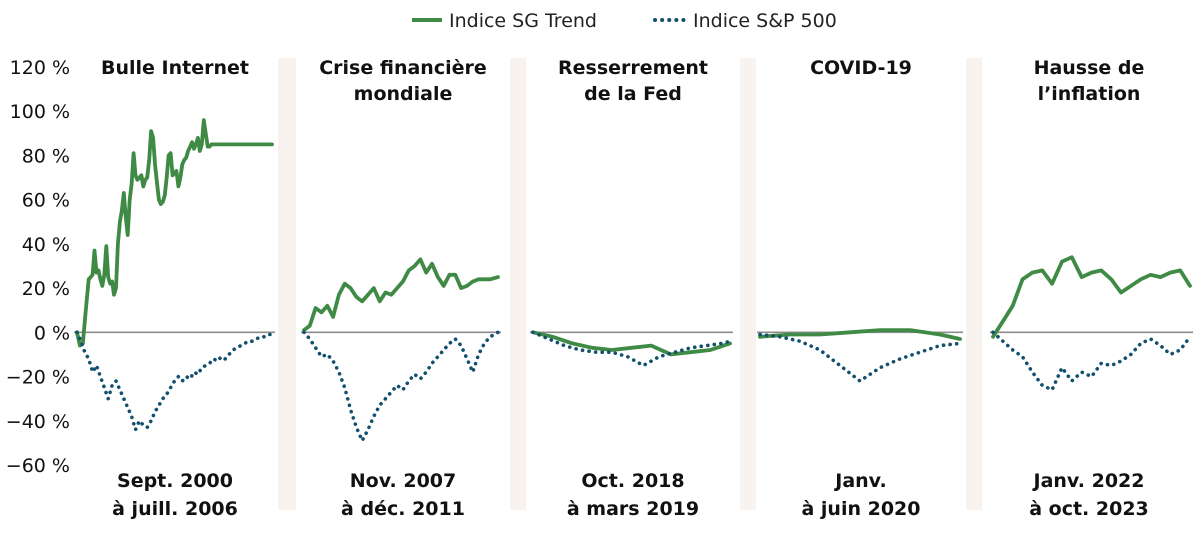 The height and width of the screenshot is (534, 1200). Describe the element at coordinates (633, 509) in the screenshot. I see `panel-period: à mars 2019` at that location.